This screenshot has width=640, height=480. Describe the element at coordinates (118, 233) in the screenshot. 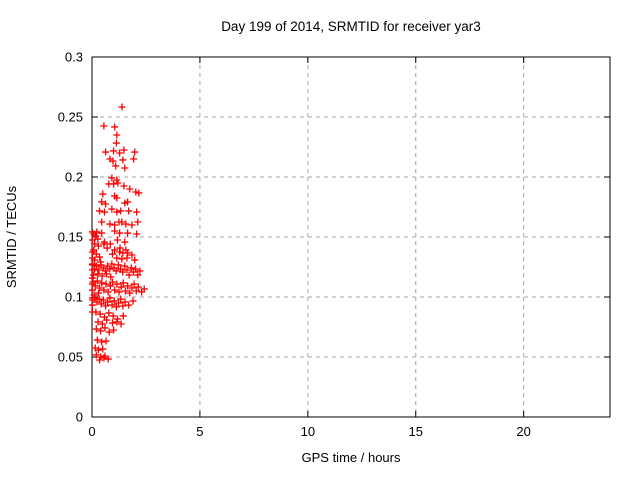

I see `data-points` at that location.